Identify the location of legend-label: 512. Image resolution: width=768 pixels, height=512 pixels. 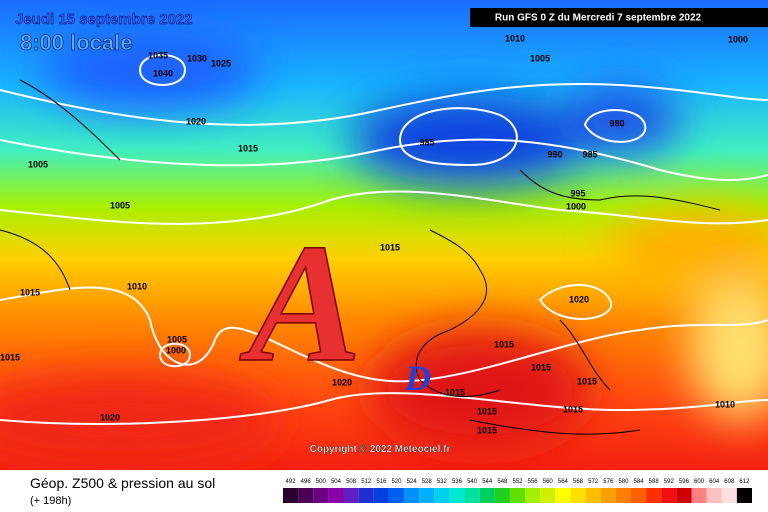
(366, 482).